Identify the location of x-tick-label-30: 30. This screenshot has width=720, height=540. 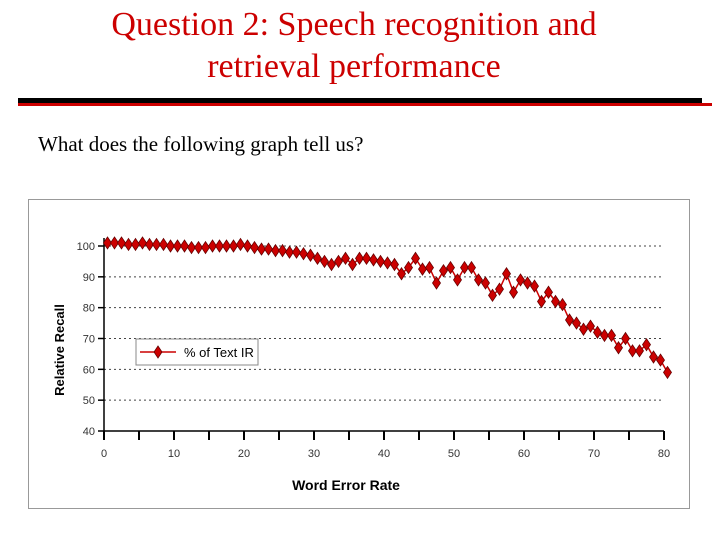
(314, 454).